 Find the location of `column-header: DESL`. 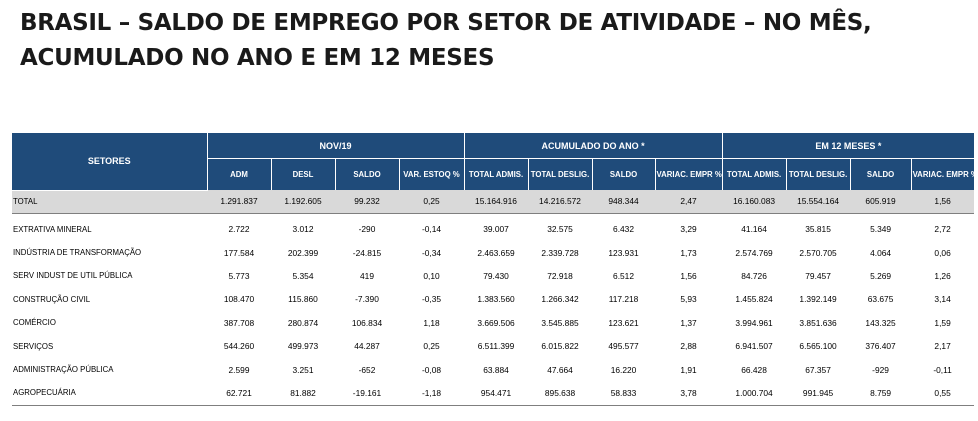

column-header: DESL is located at coordinates (302, 174).